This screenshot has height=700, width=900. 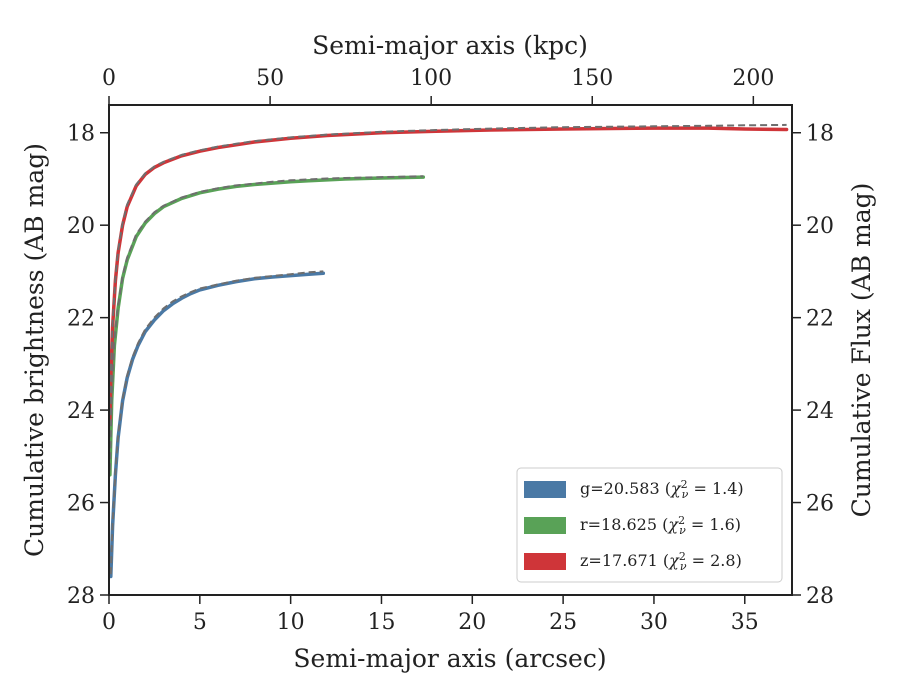 What do you see at coordinates (430, 615) in the screenshot?
I see `bottom-x-axis: 0 5 10 15 20 25 30 35` at bounding box center [430, 615].